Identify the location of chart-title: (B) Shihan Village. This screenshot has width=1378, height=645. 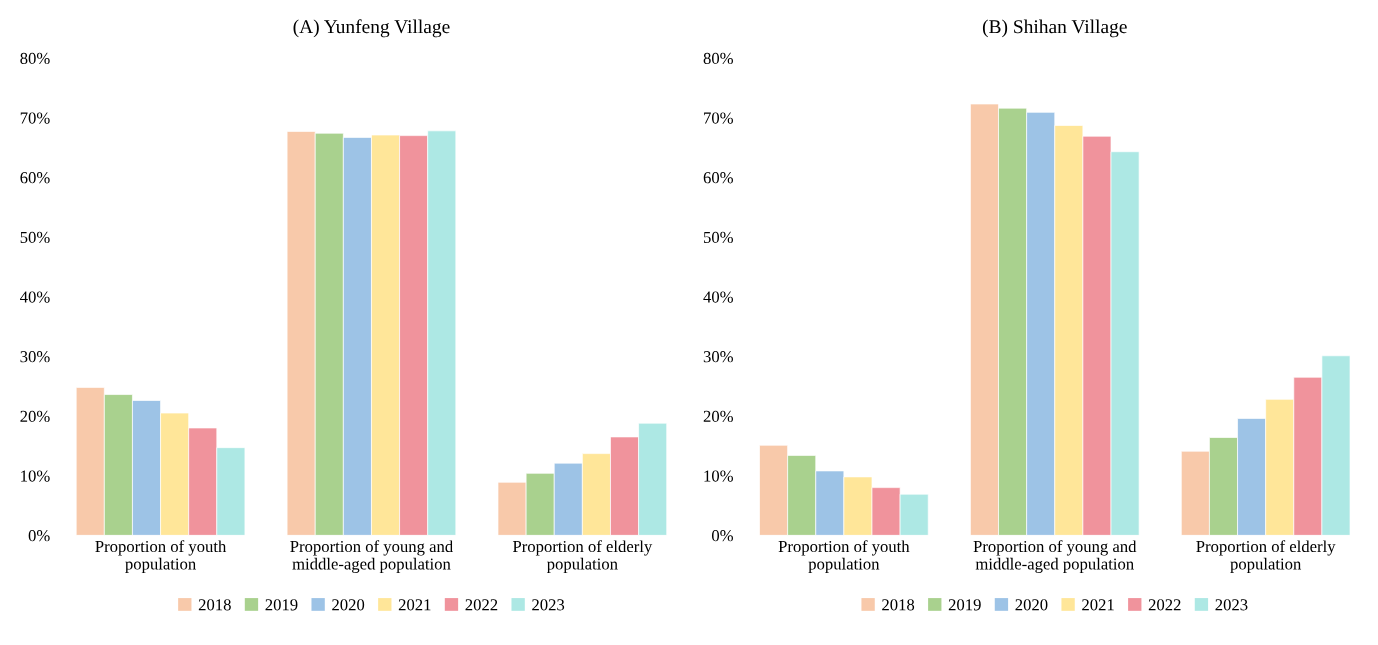
(1054, 28).